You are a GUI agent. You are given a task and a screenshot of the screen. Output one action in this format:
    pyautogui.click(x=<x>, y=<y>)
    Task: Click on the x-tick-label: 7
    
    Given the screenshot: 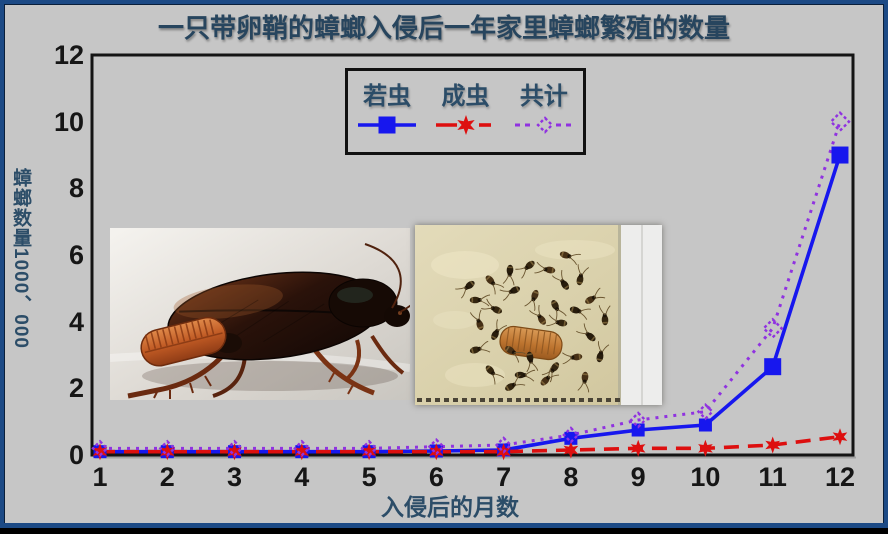 What is the action you would take?
    pyautogui.click(x=504, y=477)
    